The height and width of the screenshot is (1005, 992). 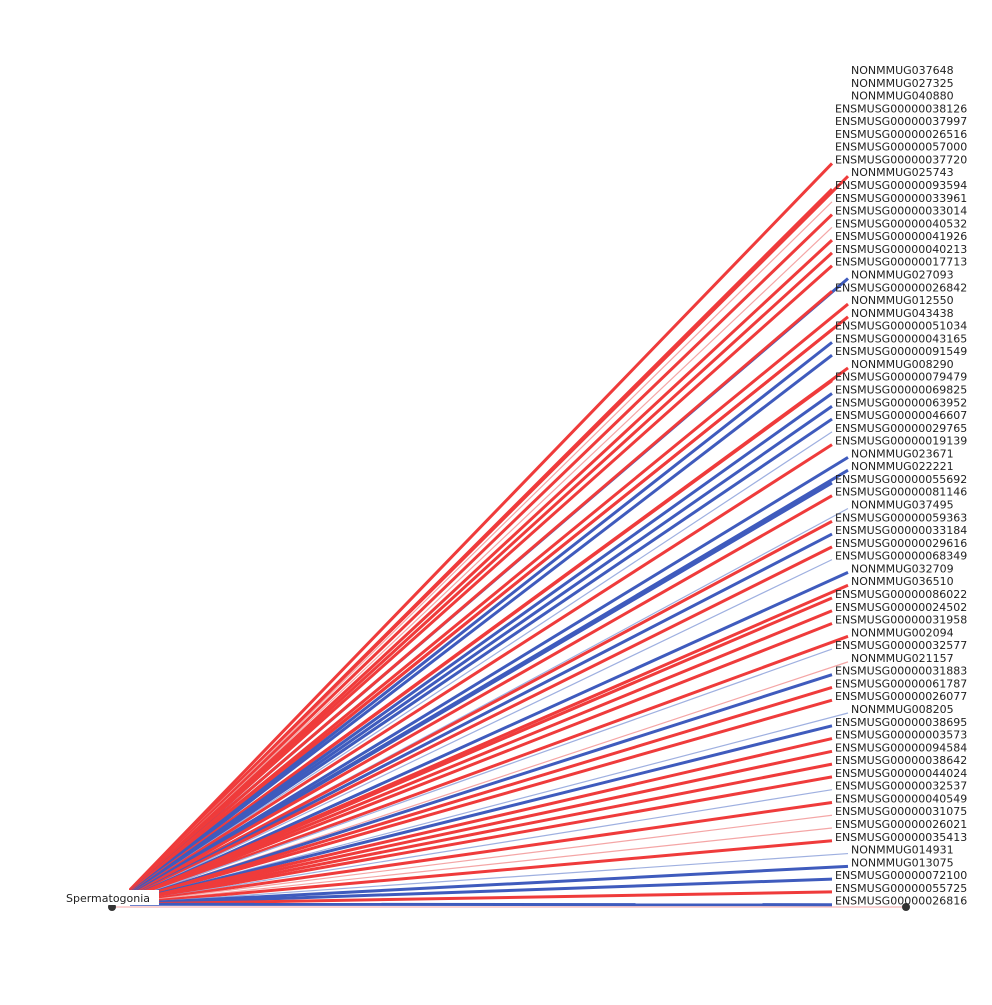 I want to click on gene-label: ENSMUSG00000079479, so click(x=901, y=377).